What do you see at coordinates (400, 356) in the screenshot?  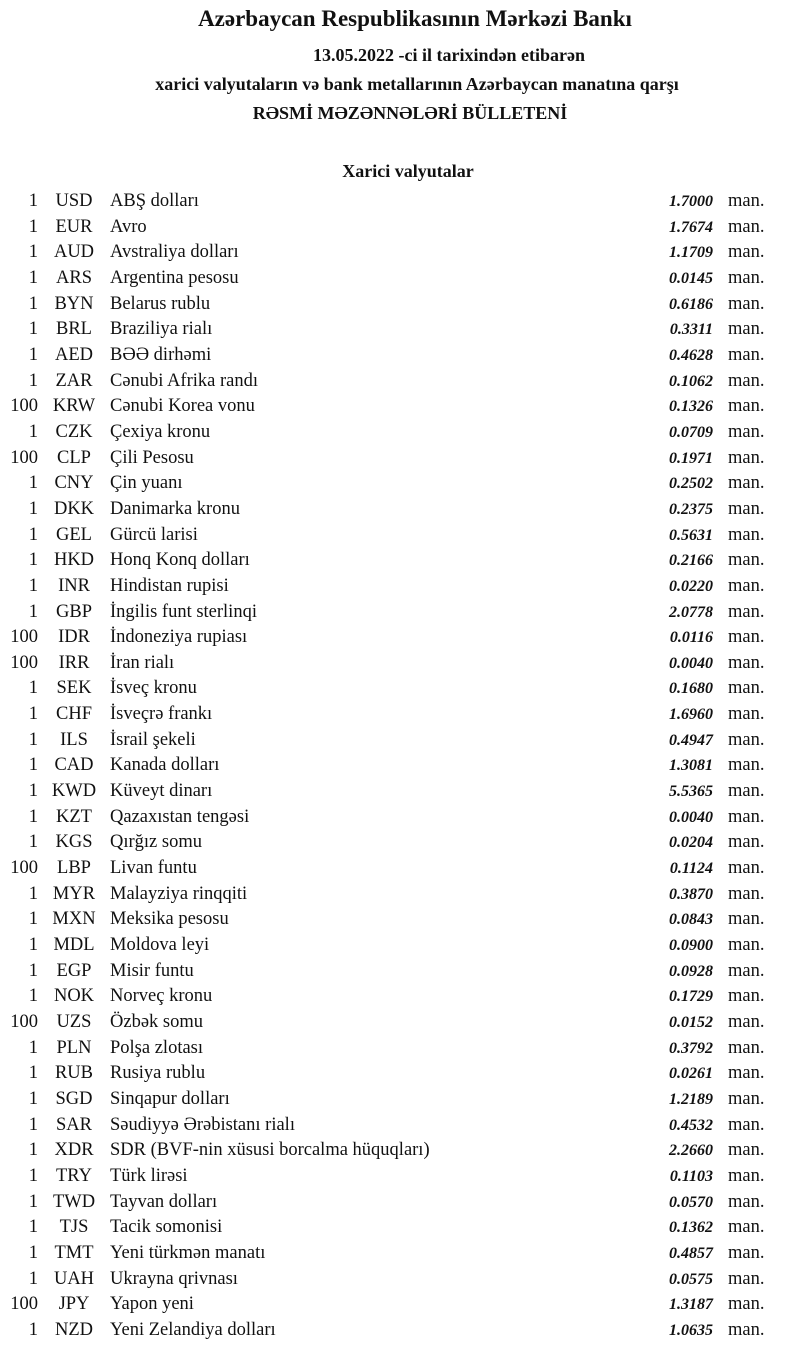 I see `rate-row: 1 AED BƏƏ dirhəmi 0.4628 man.` at bounding box center [400, 356].